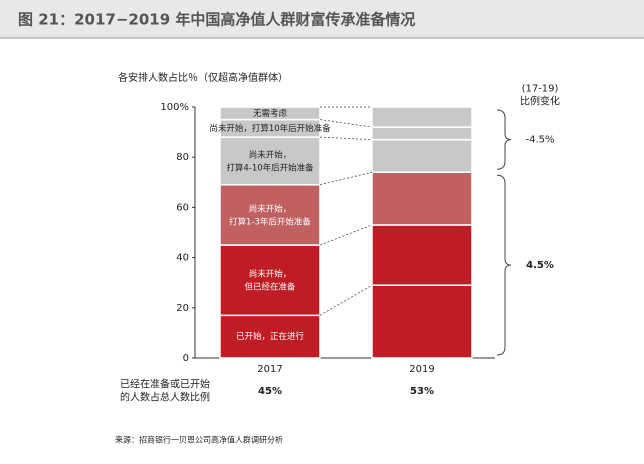  I want to click on y-tick-label: 80, so click(182, 157).